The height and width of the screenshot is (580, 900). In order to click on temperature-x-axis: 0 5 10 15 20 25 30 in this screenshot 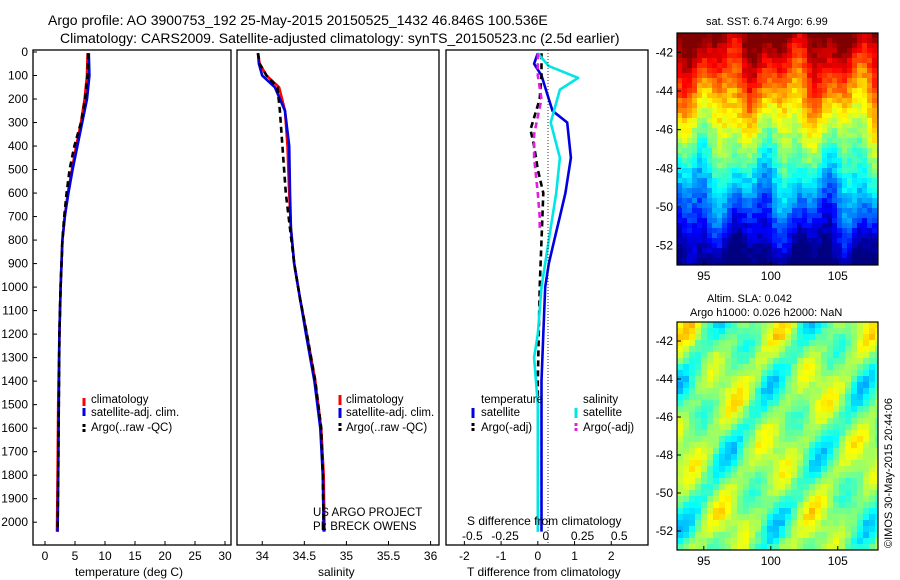, I will do `click(137, 552)`.